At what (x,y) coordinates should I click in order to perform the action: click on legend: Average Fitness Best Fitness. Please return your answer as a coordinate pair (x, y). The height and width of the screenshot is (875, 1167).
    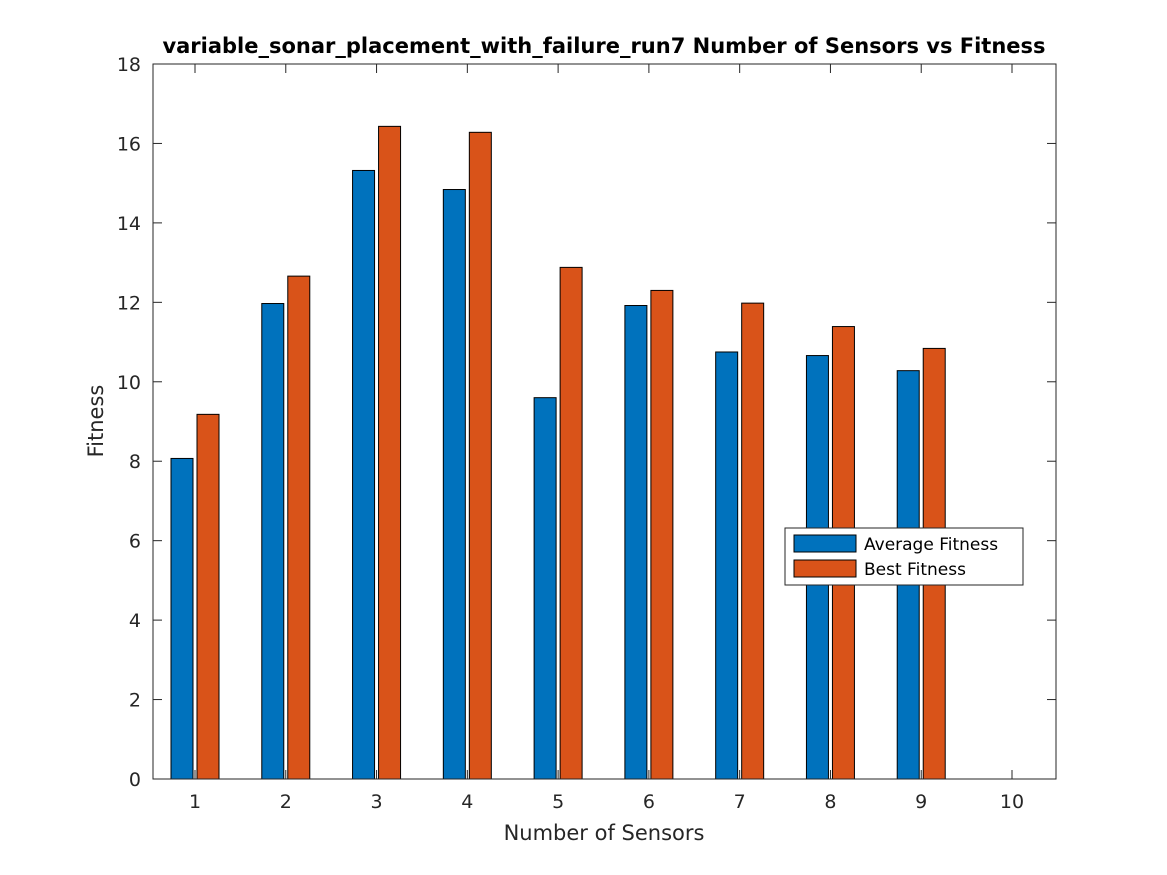
    Looking at the image, I should click on (904, 556).